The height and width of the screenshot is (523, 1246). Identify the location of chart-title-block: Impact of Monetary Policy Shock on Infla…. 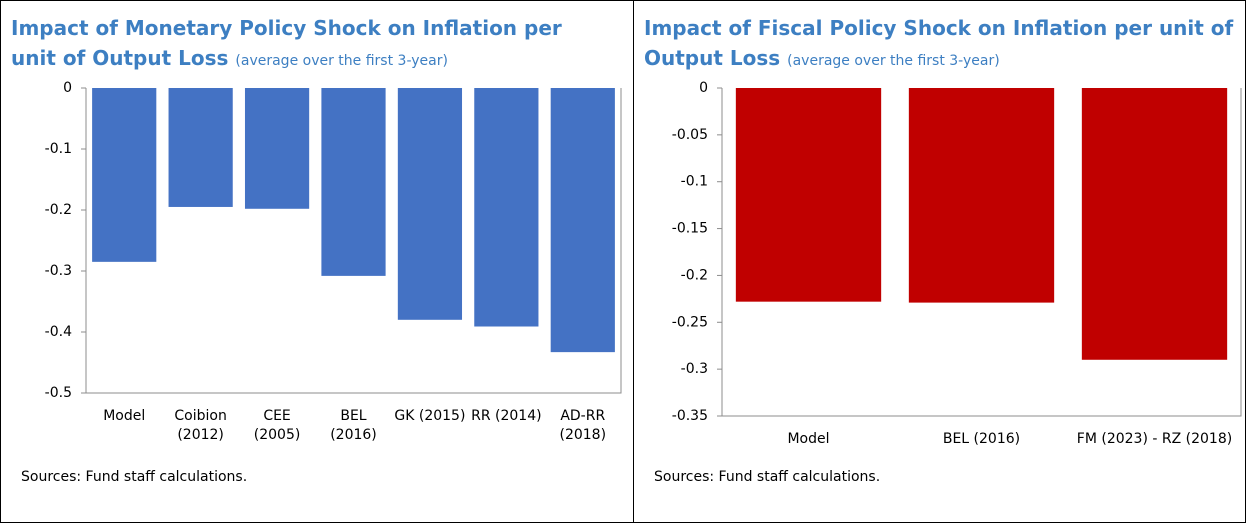
(311, 44).